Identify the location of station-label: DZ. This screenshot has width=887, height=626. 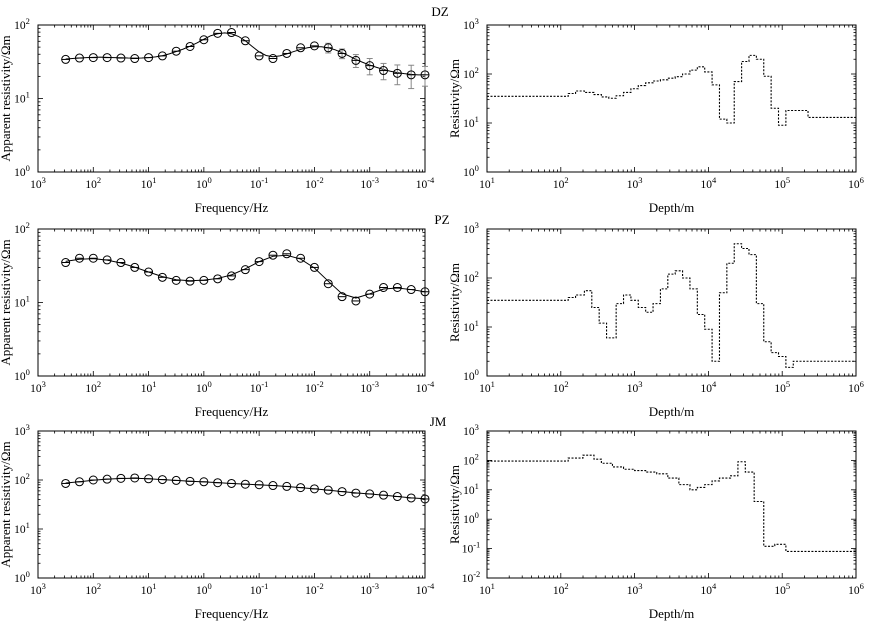
(439, 11).